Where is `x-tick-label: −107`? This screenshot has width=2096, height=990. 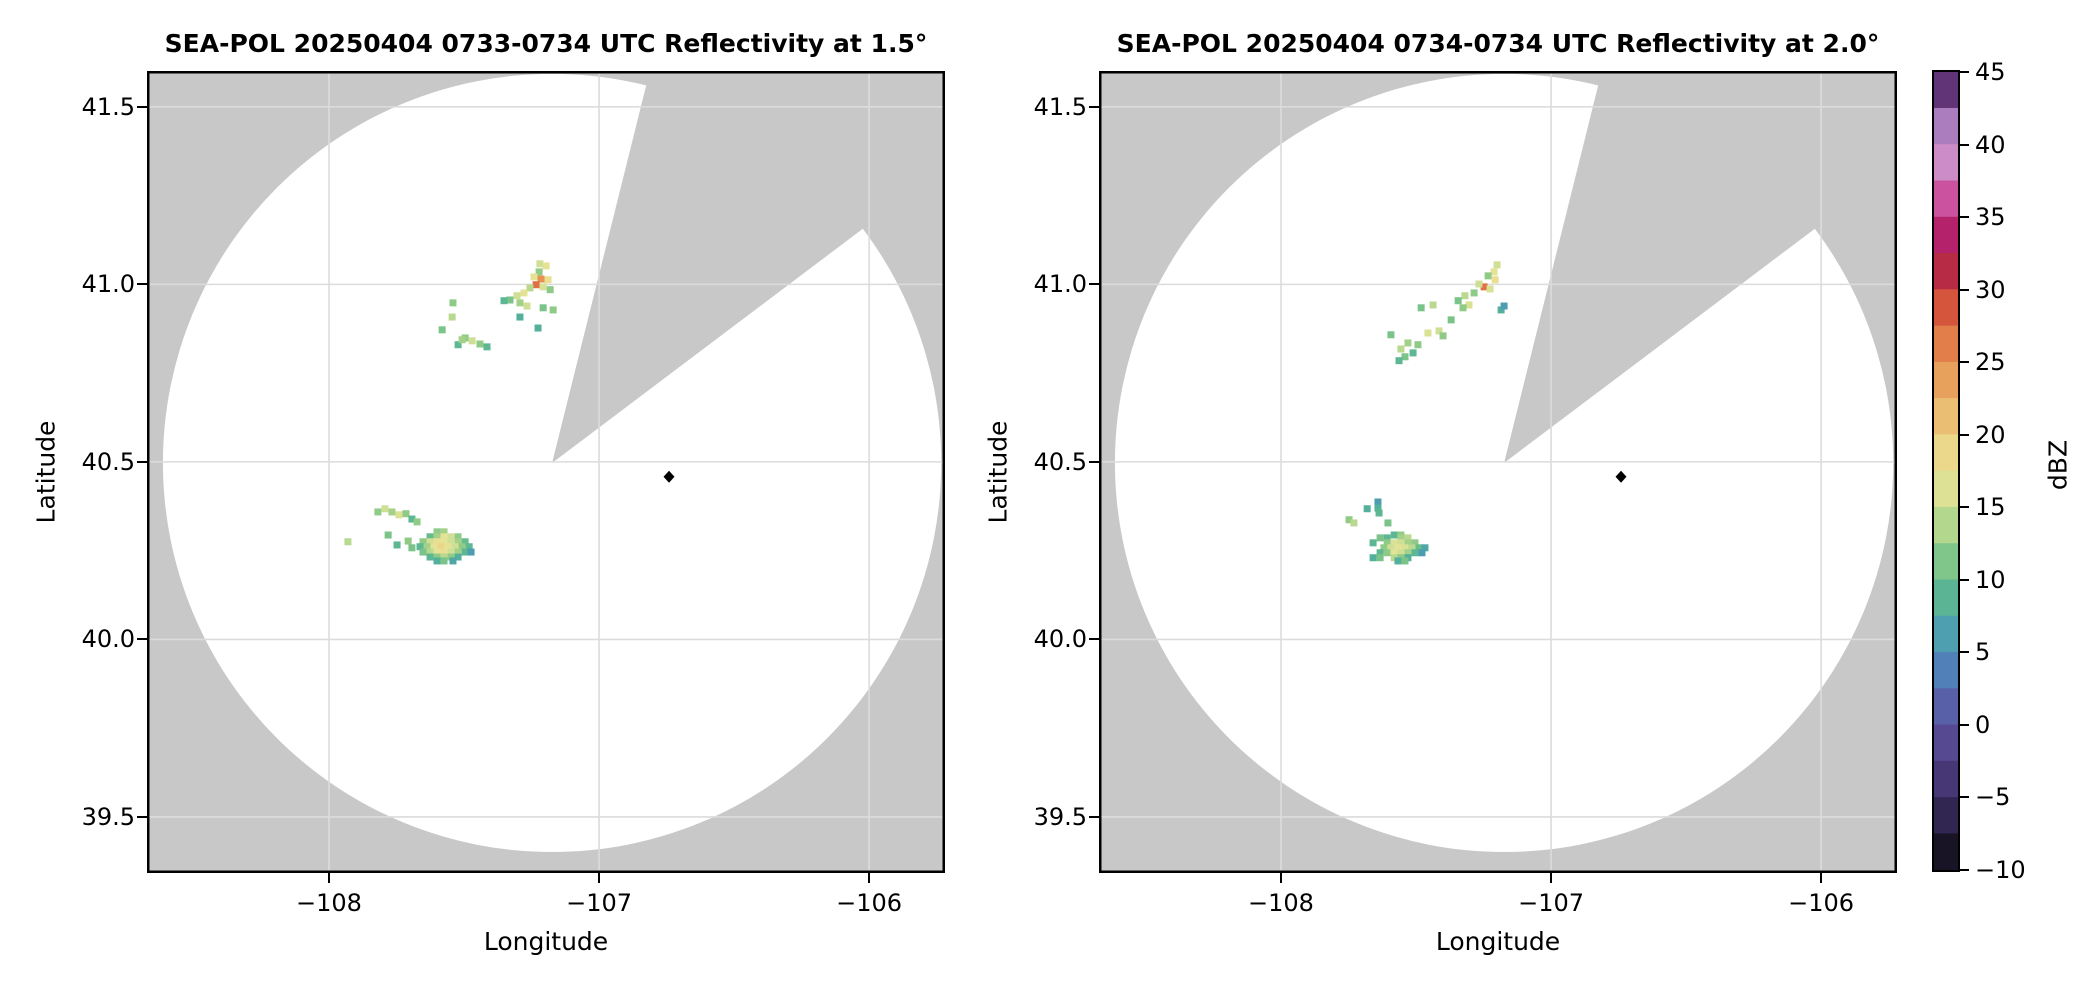
x-tick-label: −107 is located at coordinates (599, 903).